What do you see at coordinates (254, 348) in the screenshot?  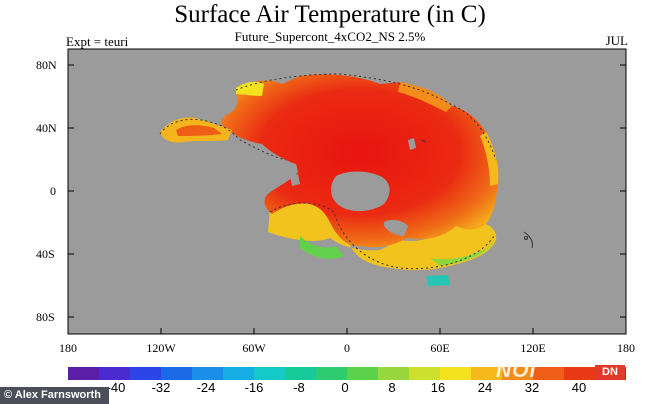 I see `lon-label-60w: 60W` at bounding box center [254, 348].